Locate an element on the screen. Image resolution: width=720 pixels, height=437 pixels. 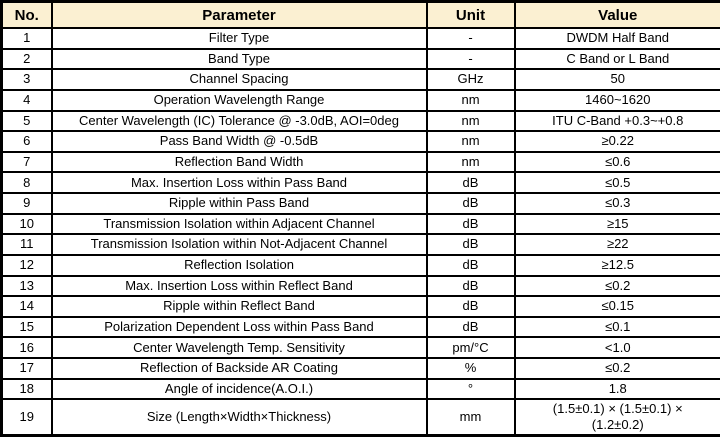
cell-parameter: Band Type is located at coordinates (239, 59).